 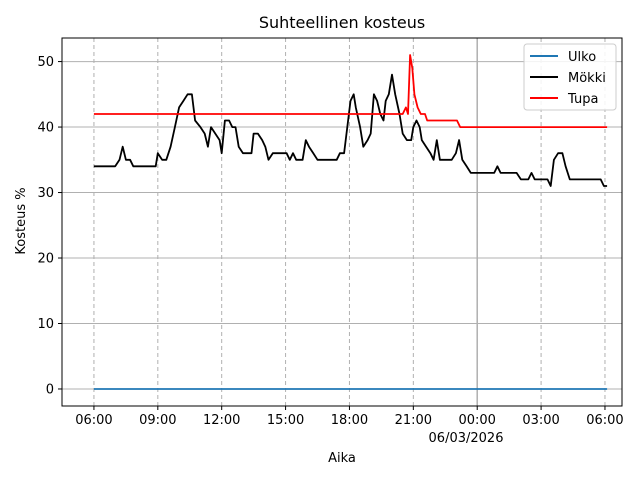 I want to click on x-axis-date-label: 06/03/2026, so click(x=466, y=438).